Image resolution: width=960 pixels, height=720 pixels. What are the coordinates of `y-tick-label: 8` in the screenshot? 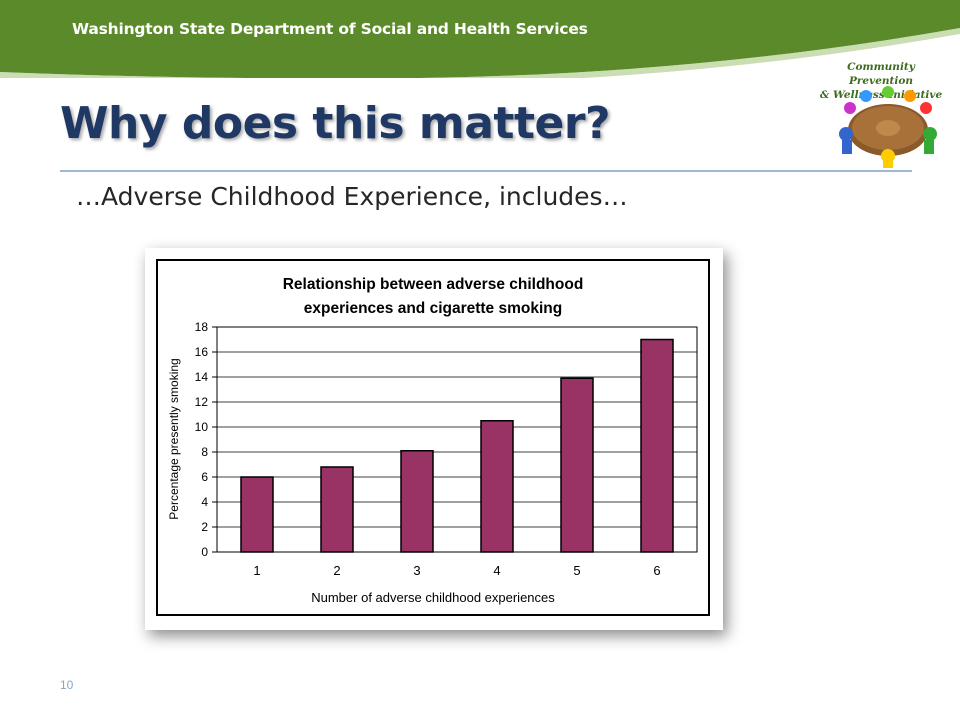 It's located at (204, 452).